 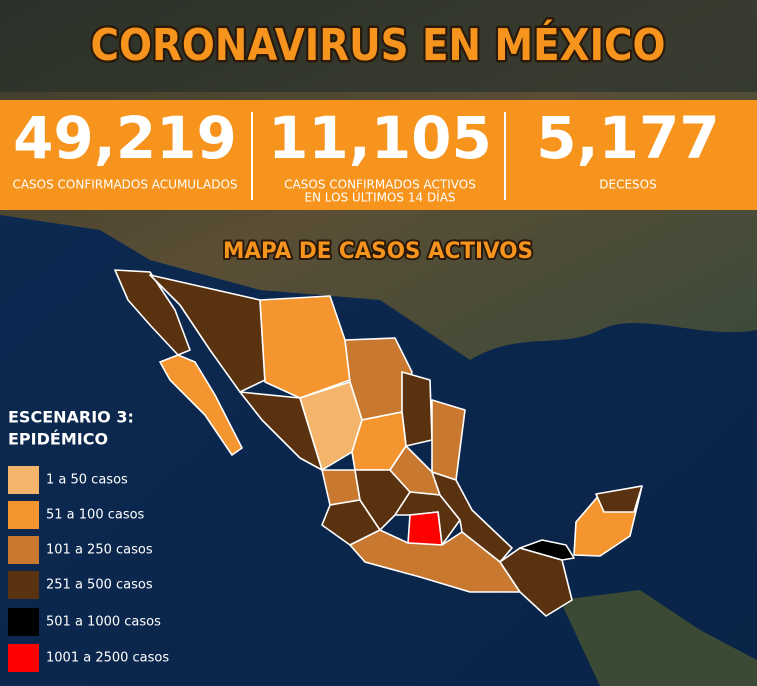 What do you see at coordinates (103, 622) in the screenshot?
I see `legend-label: 501 a 1000 casos` at bounding box center [103, 622].